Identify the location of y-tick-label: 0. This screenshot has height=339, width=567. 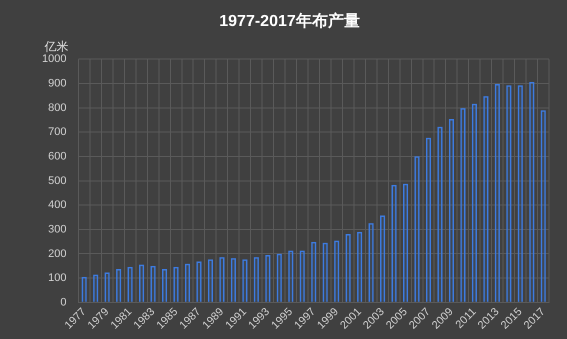
(63, 302).